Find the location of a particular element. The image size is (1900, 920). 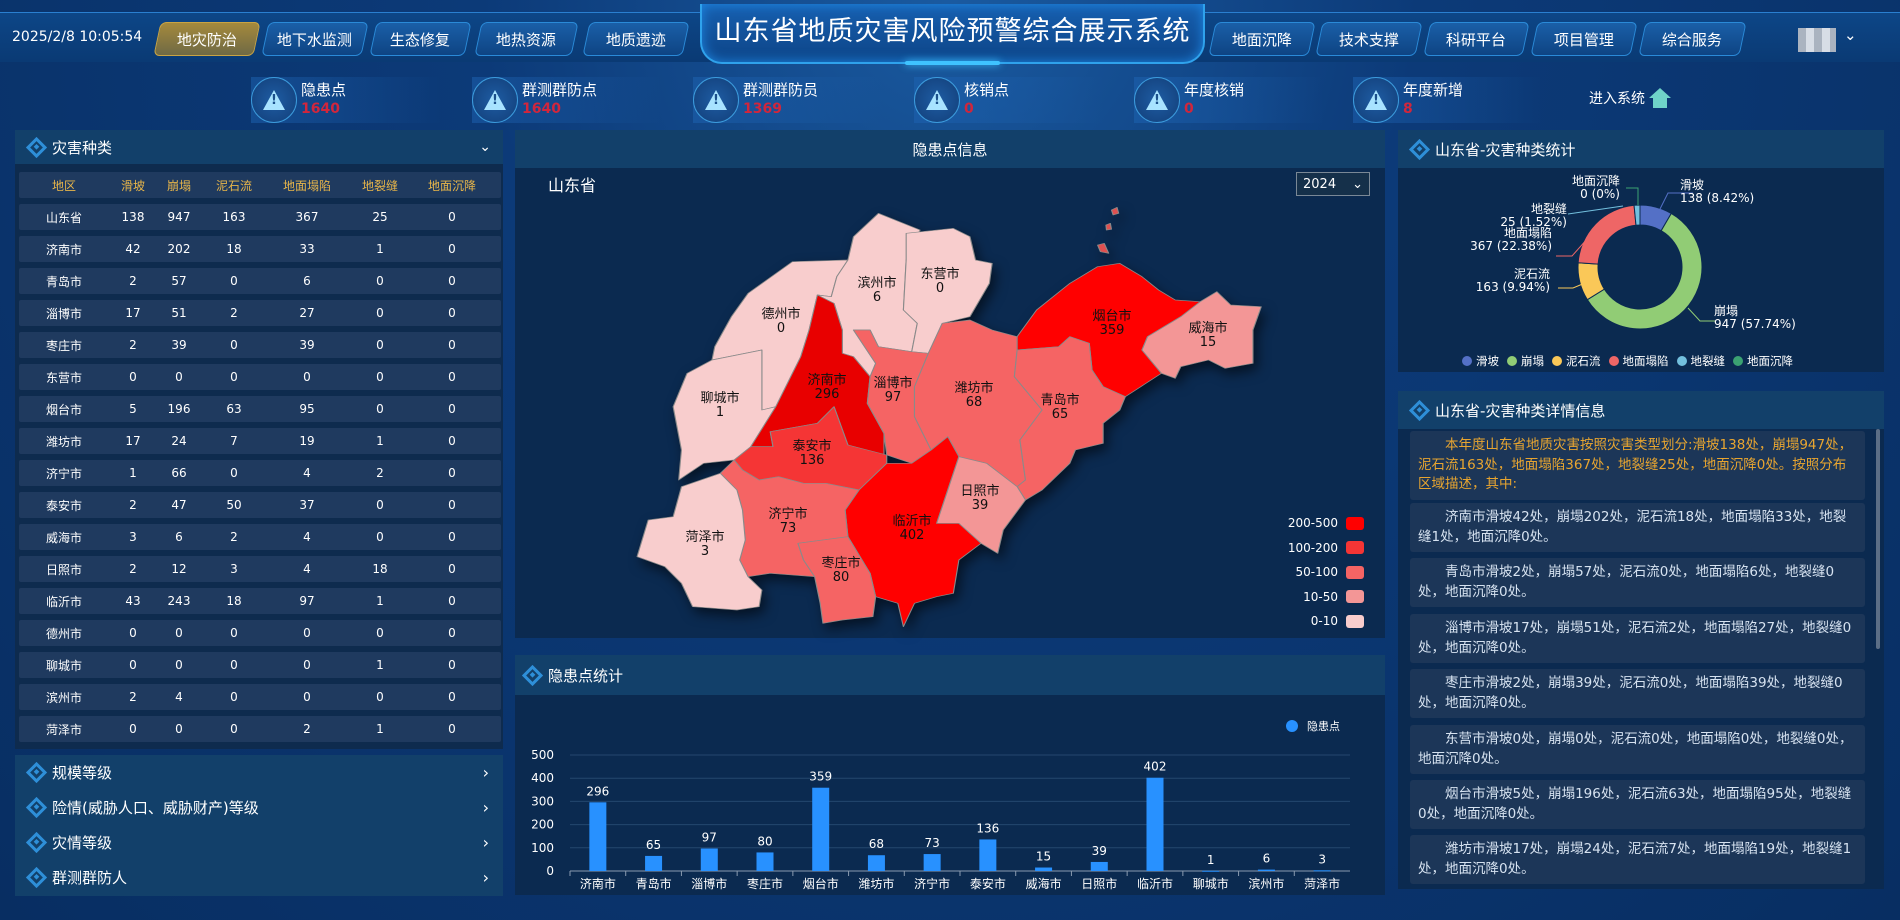

accordion-danger-level: 险情(威胁人口、威胁财产)等级 › is located at coordinates (259, 807).